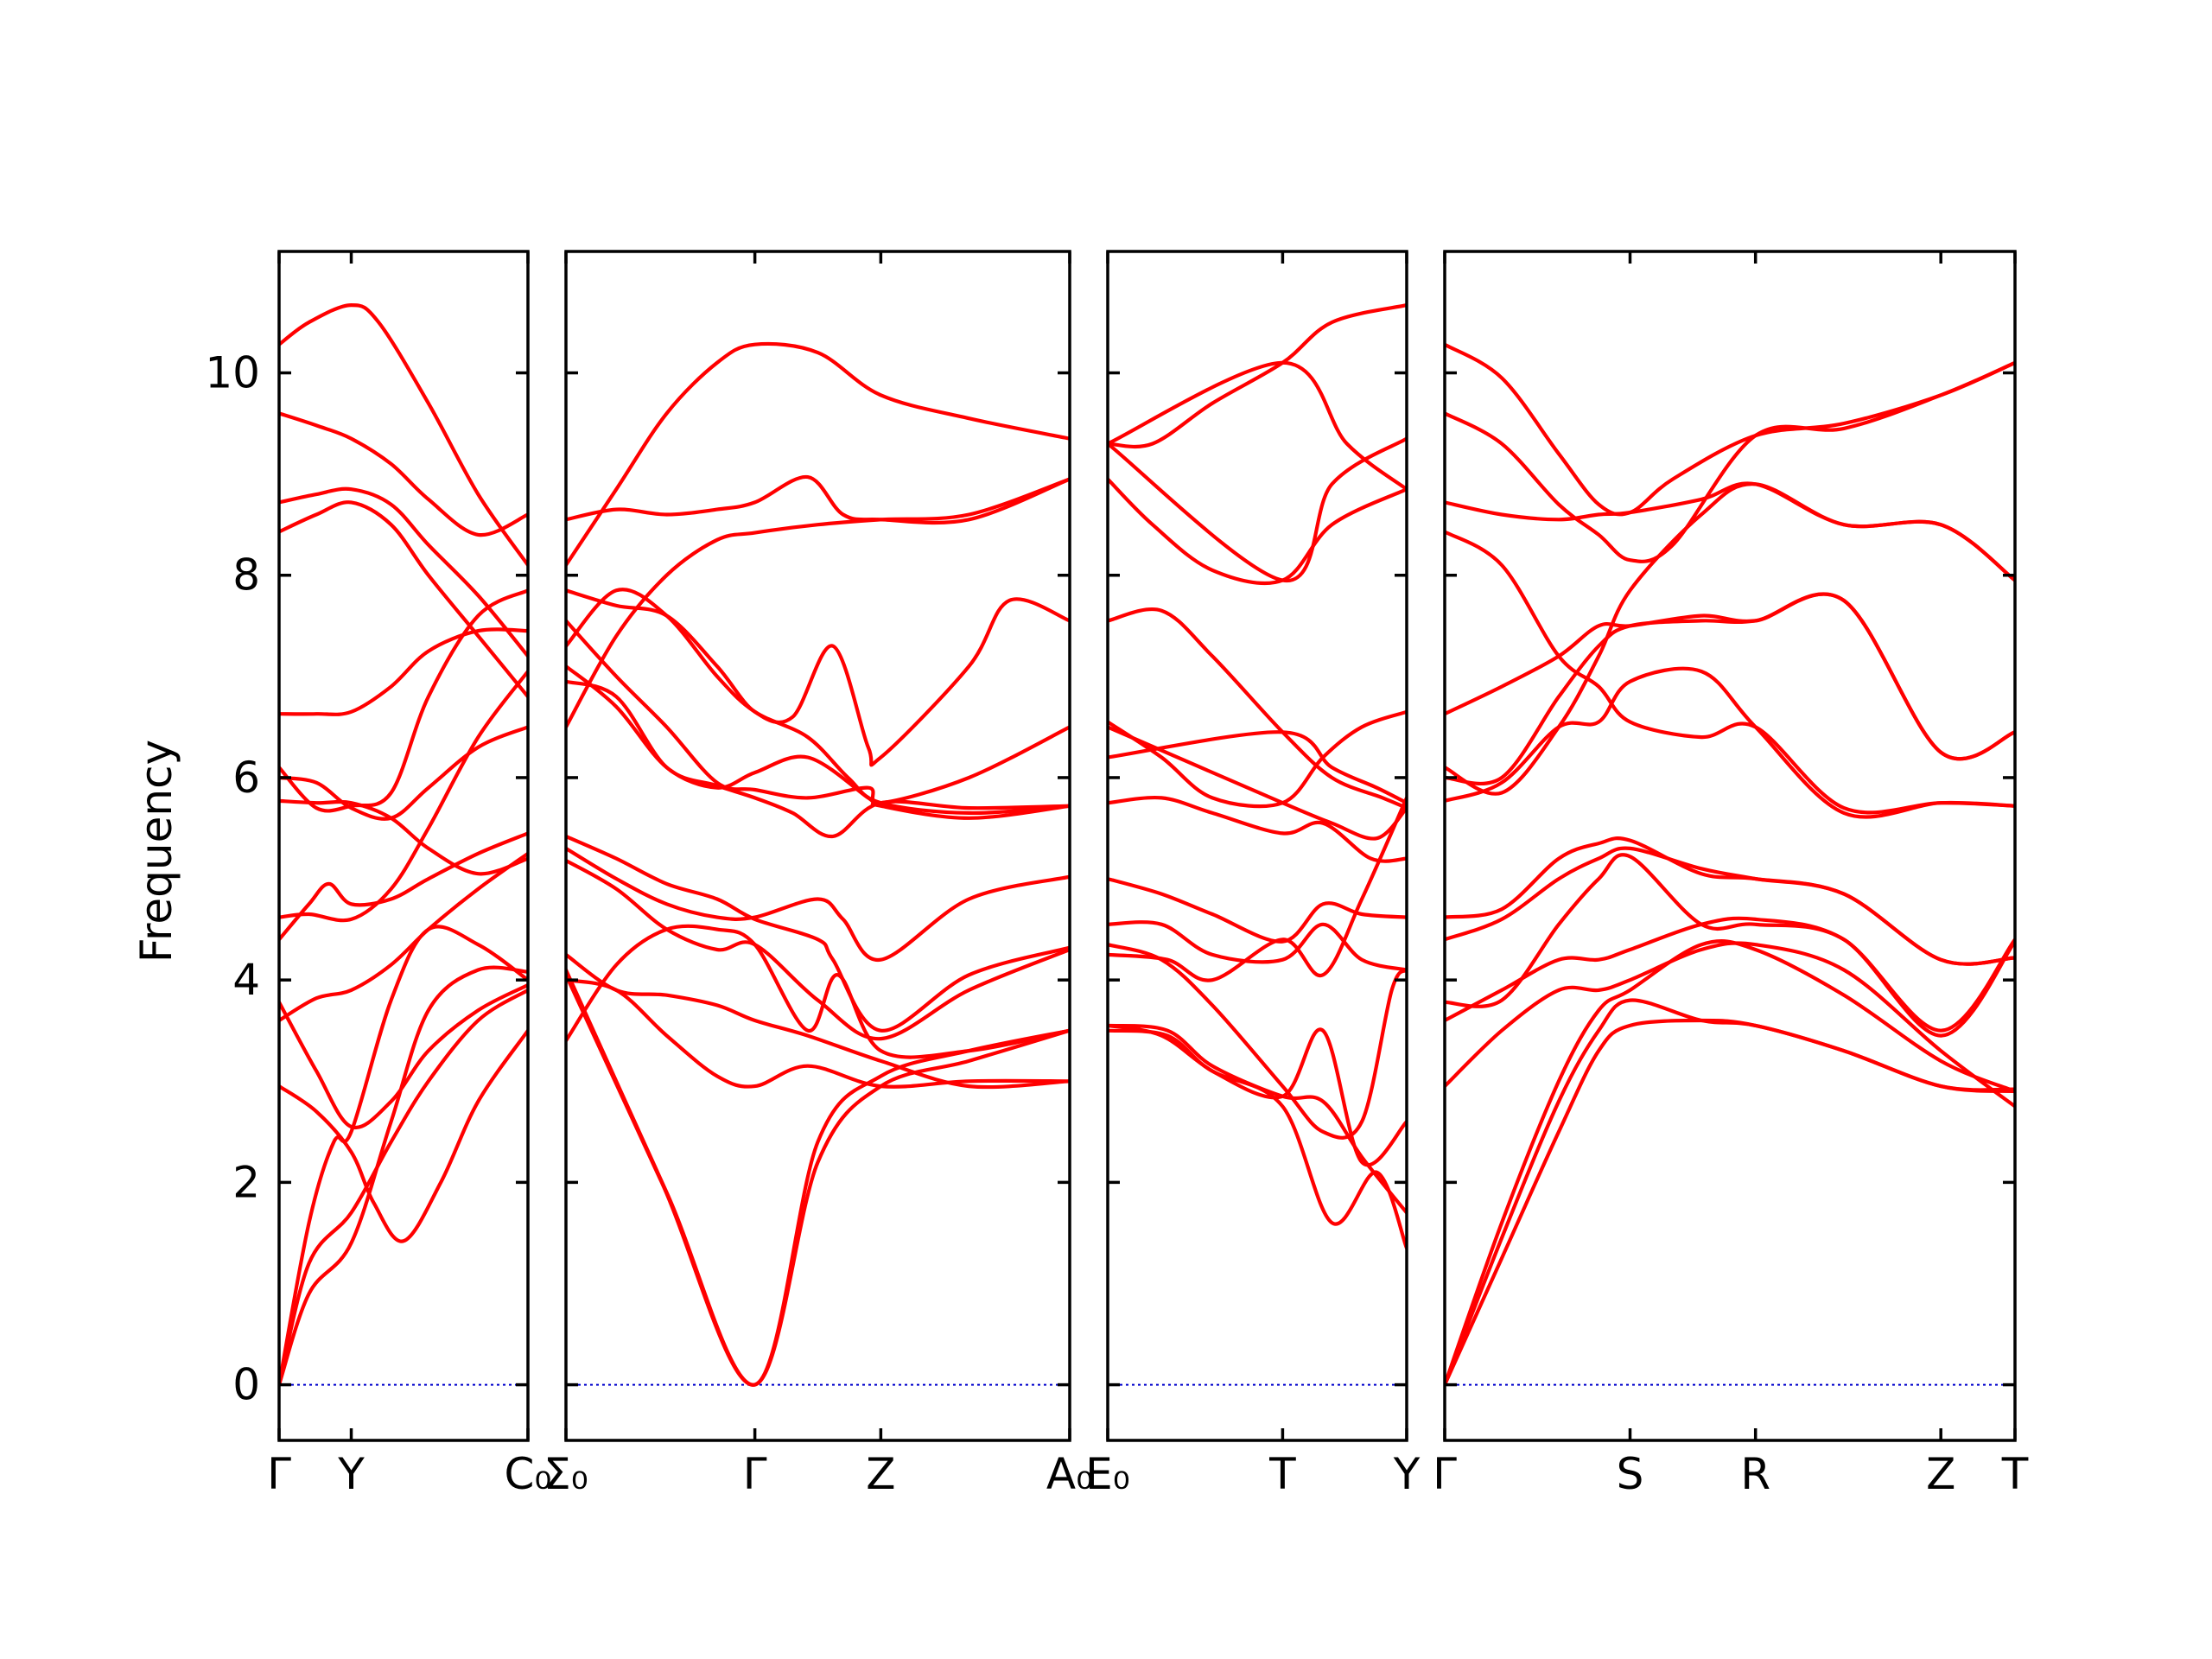 The width and height of the screenshot is (2212, 1659). I want to click on y-tick-label: 8, so click(246, 575).